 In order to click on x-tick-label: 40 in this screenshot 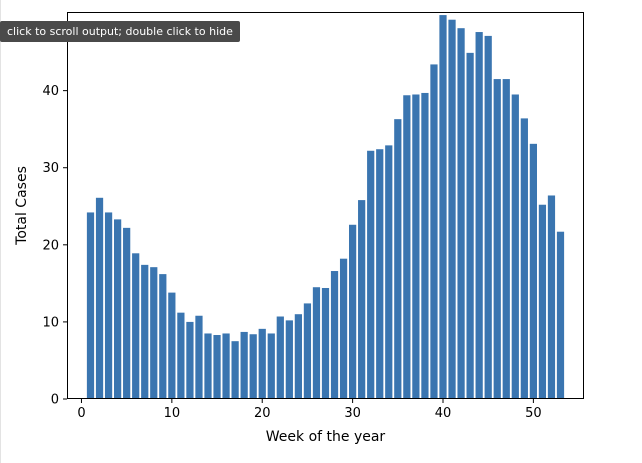, I will do `click(443, 413)`.